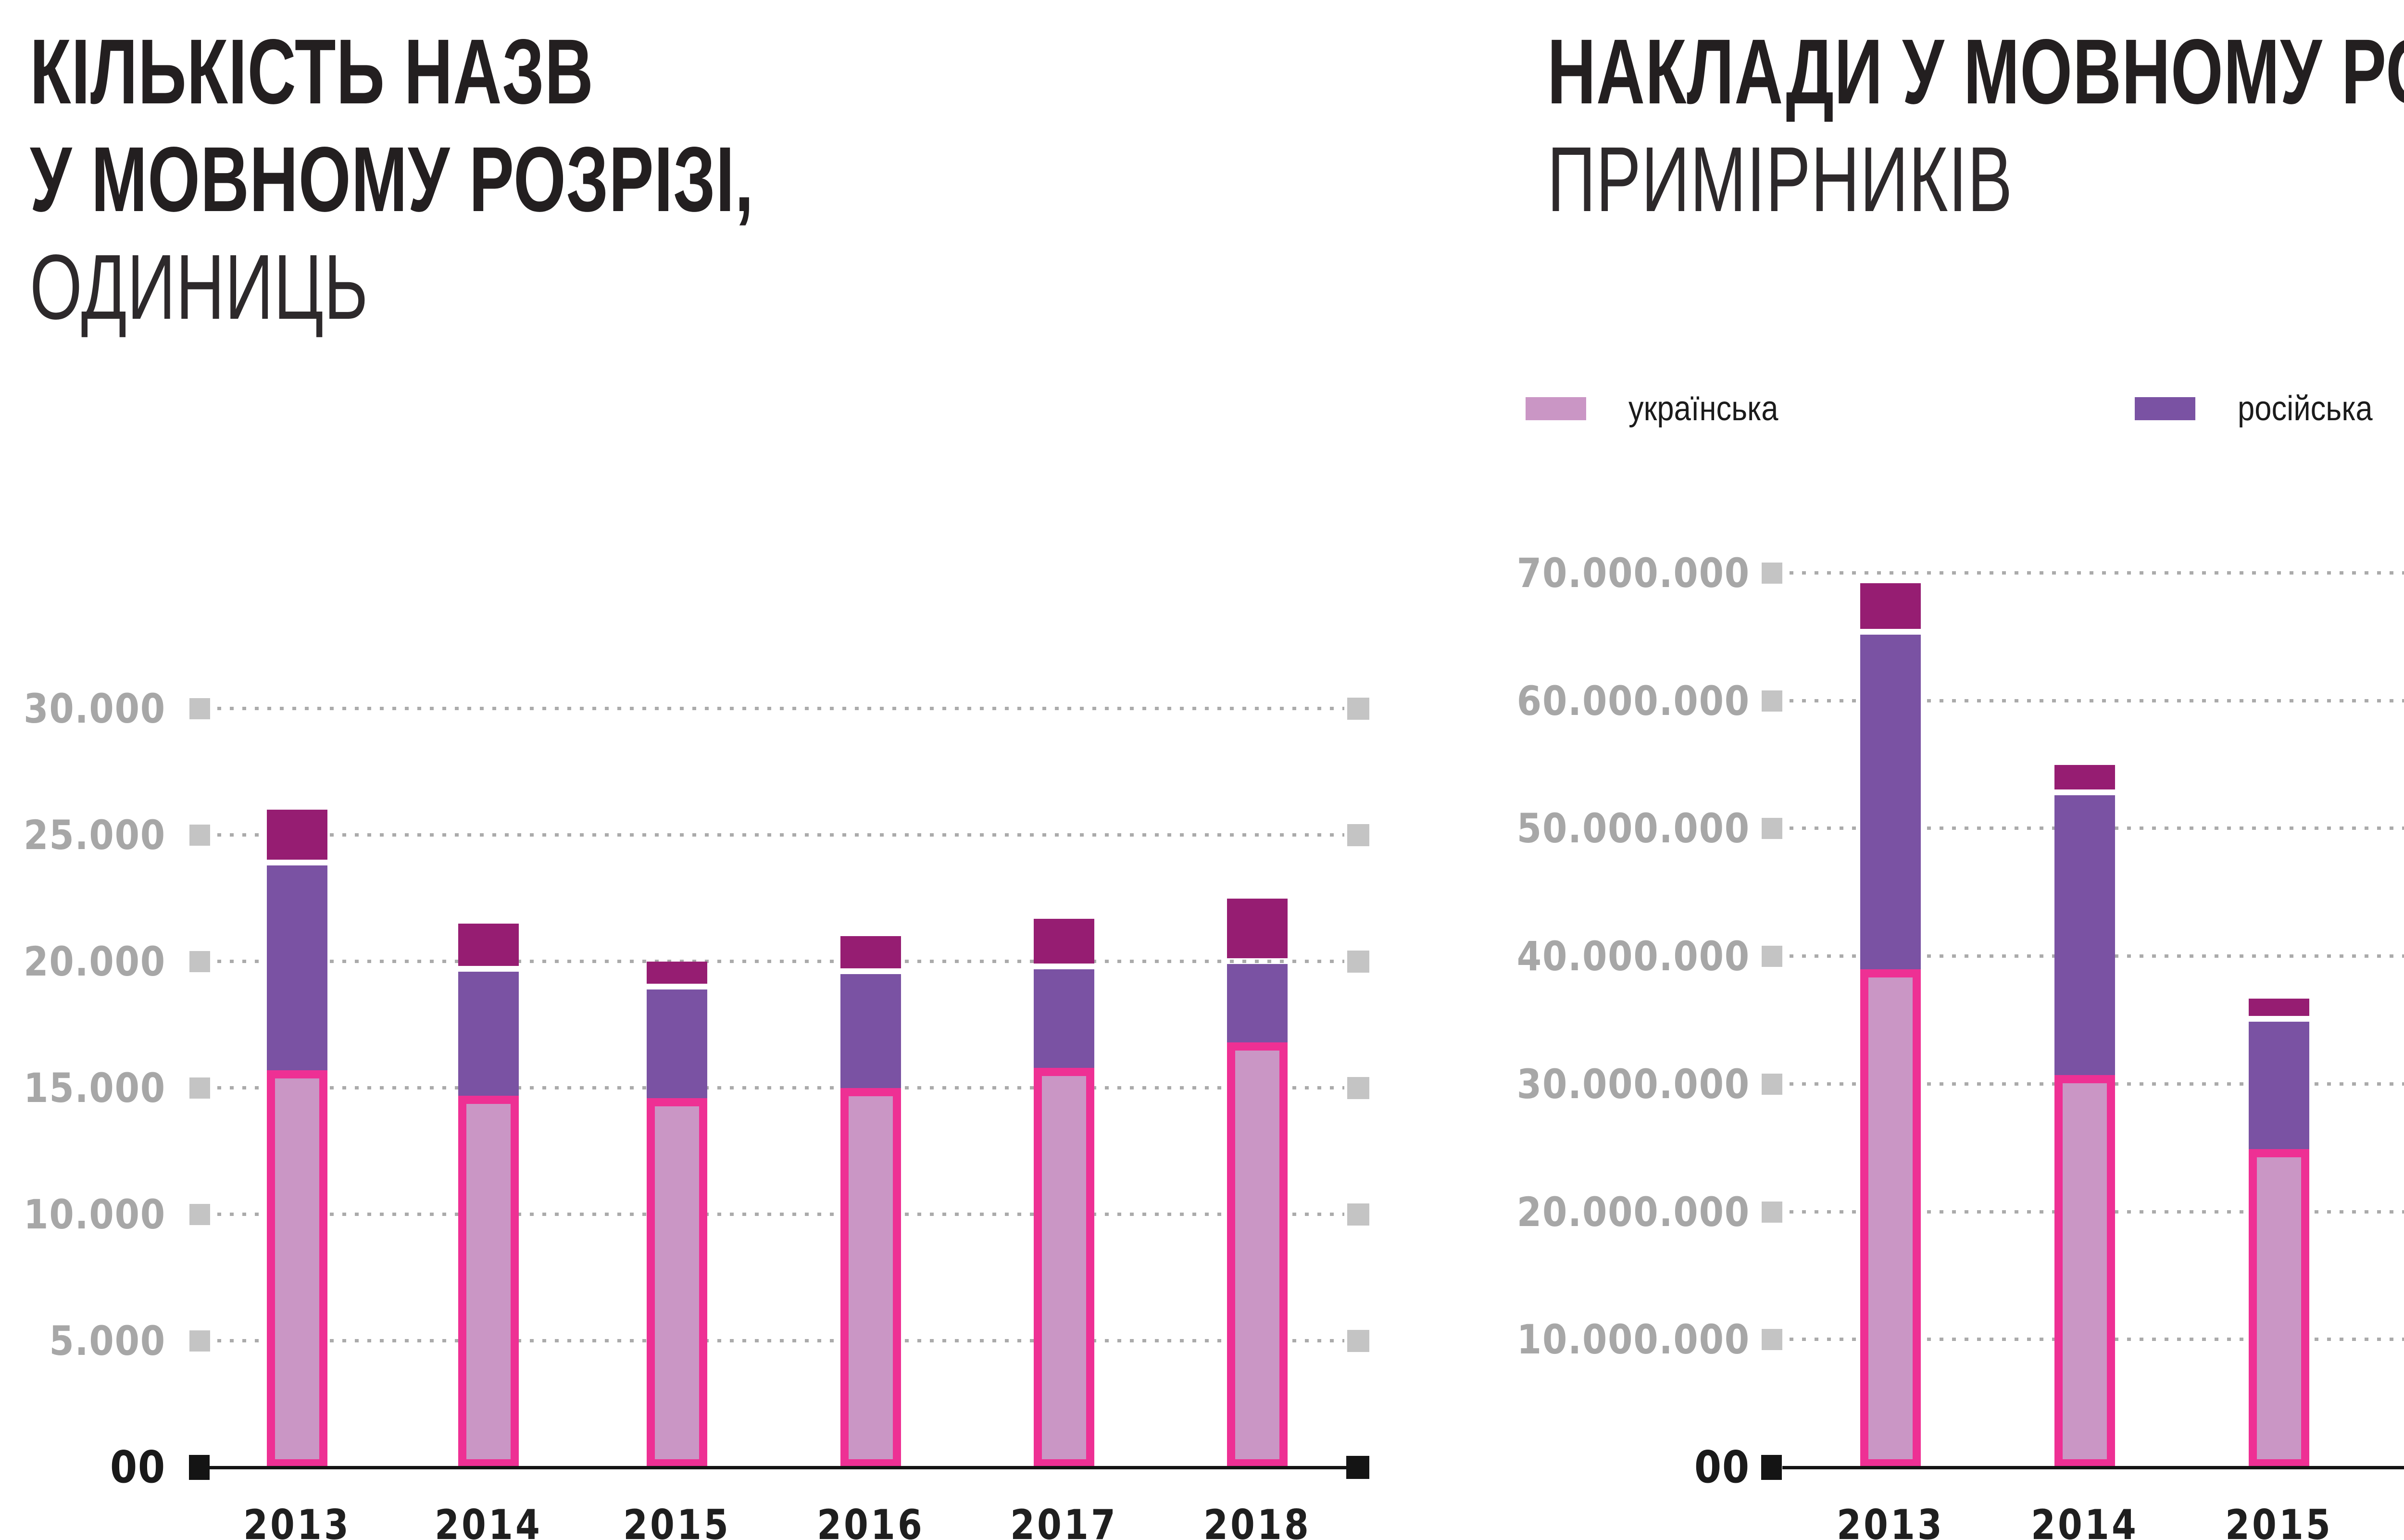 This screenshot has height=1540, width=2404. Describe the element at coordinates (95, 708) in the screenshot. I see `y-axis-label: 30.000` at that location.